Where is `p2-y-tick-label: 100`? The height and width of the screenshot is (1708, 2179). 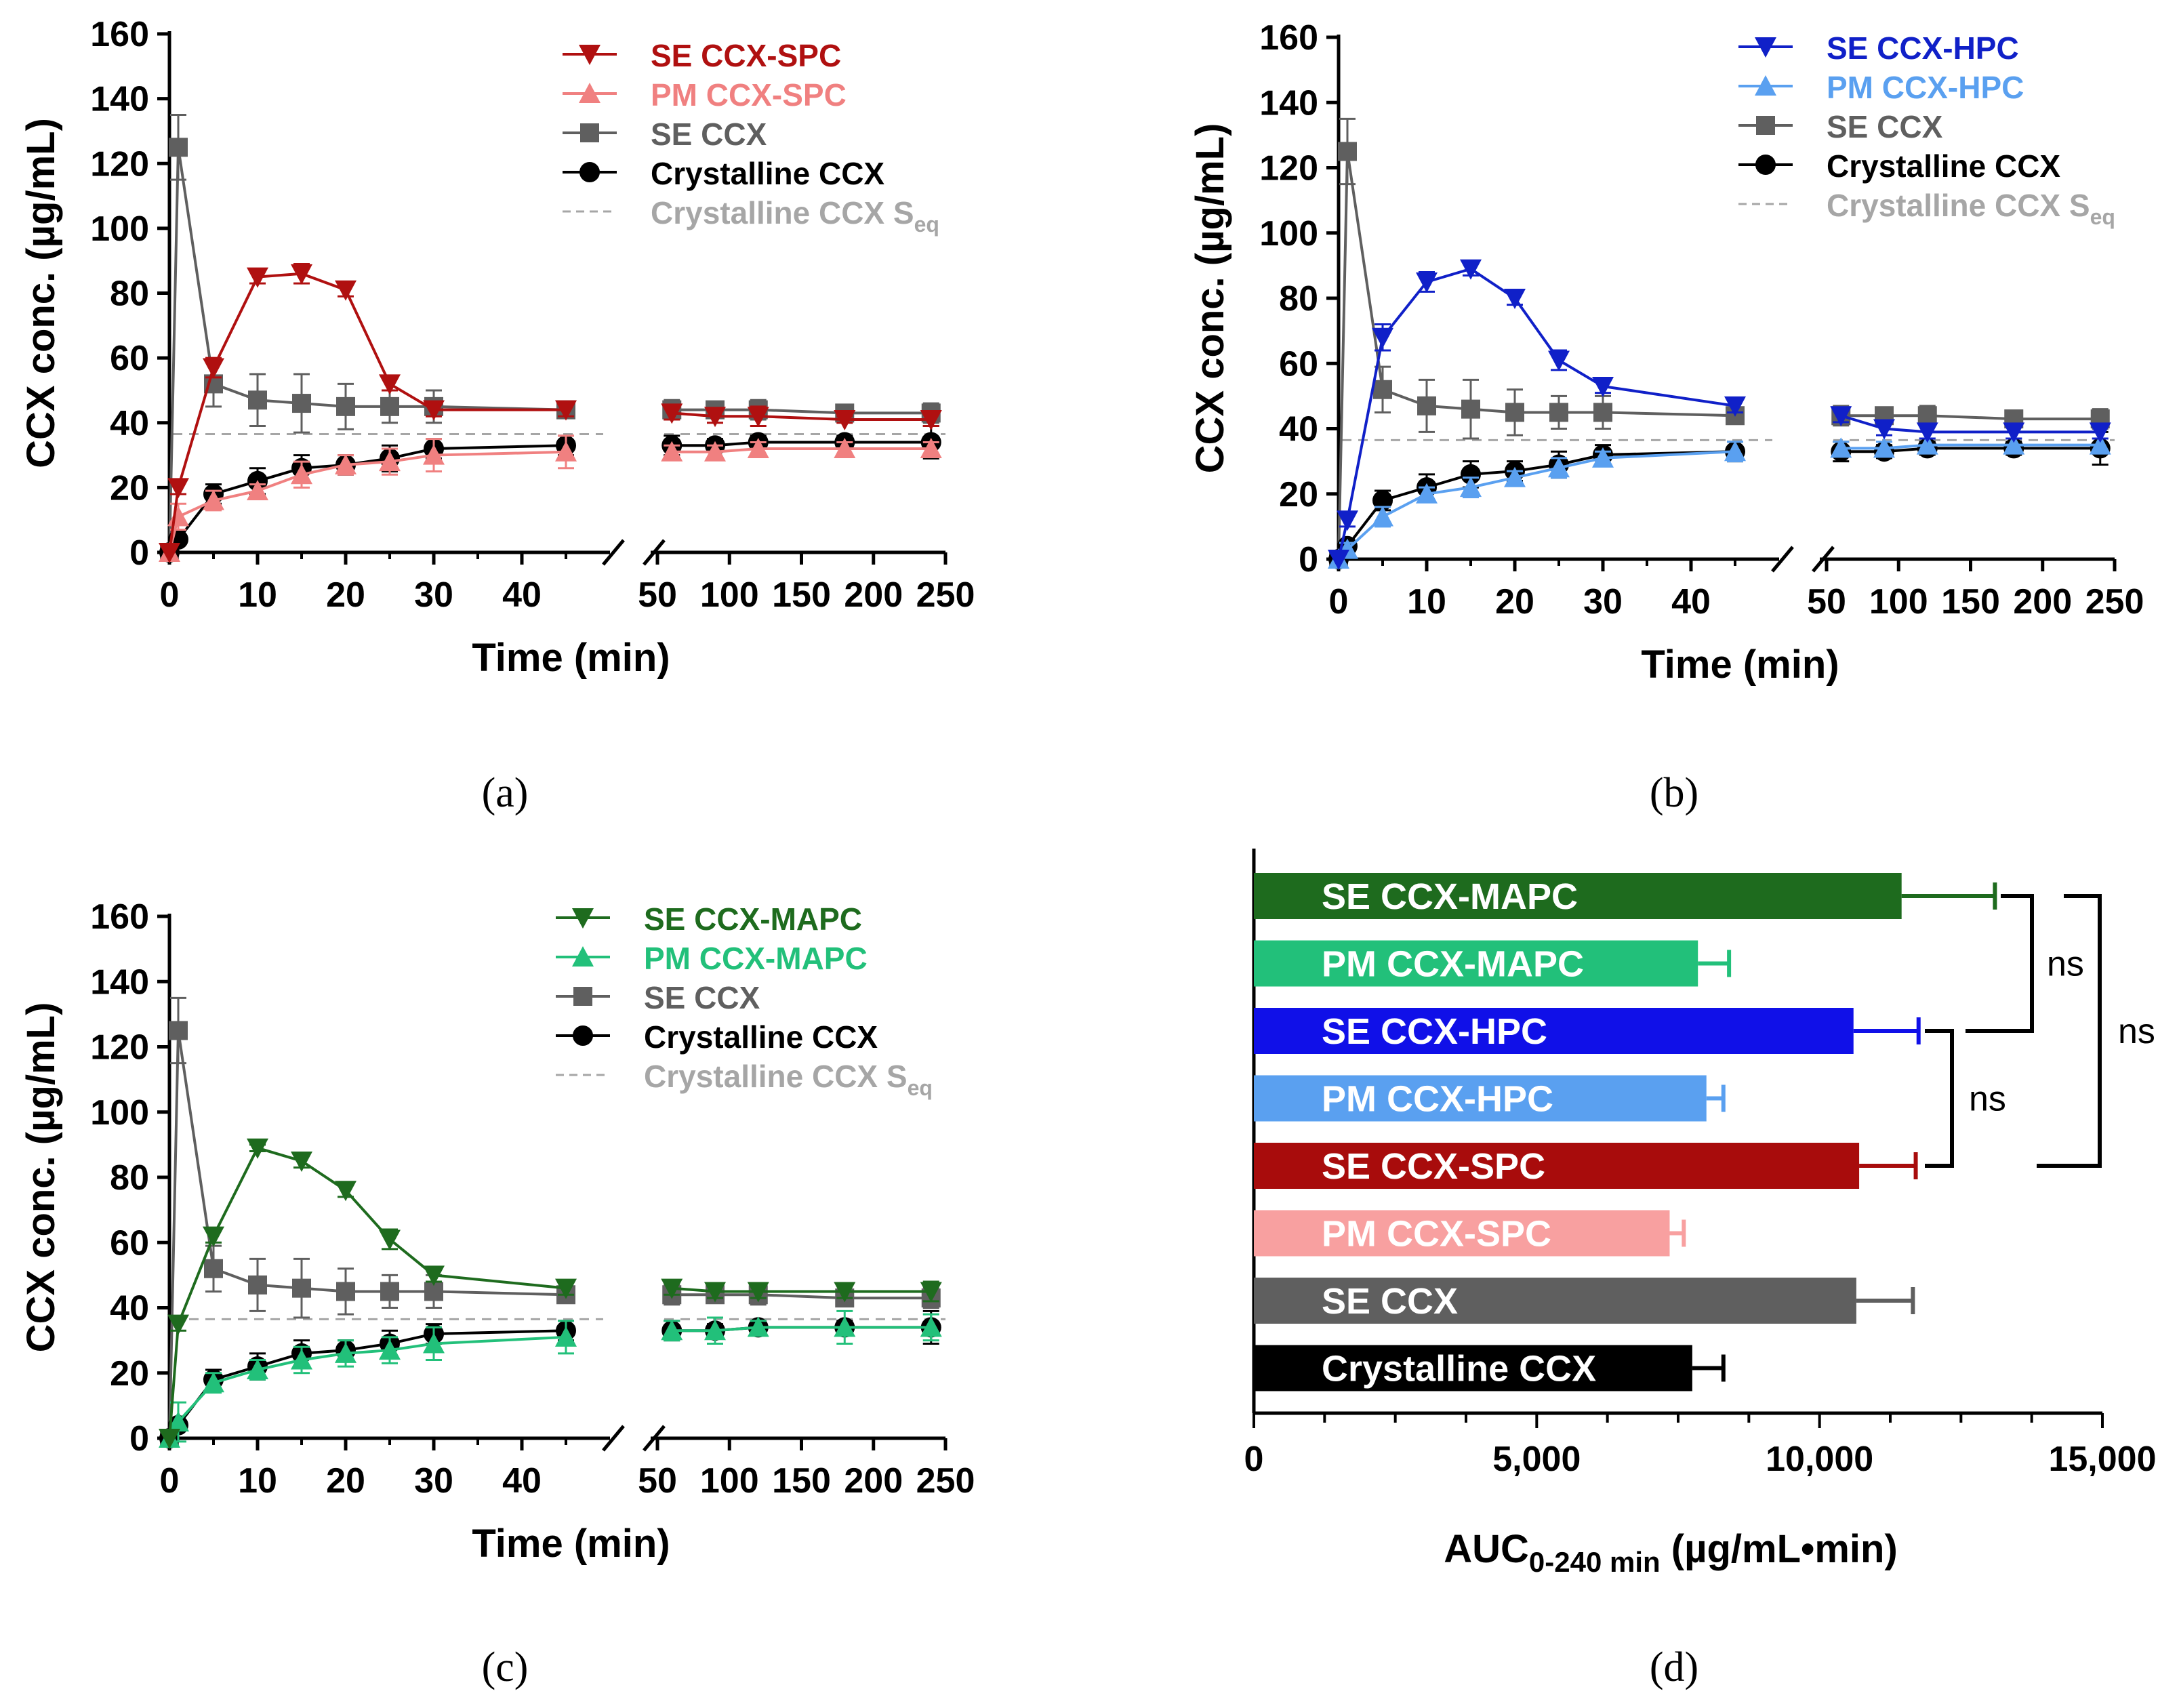 p2-y-tick-label: 100 is located at coordinates (1288, 234).